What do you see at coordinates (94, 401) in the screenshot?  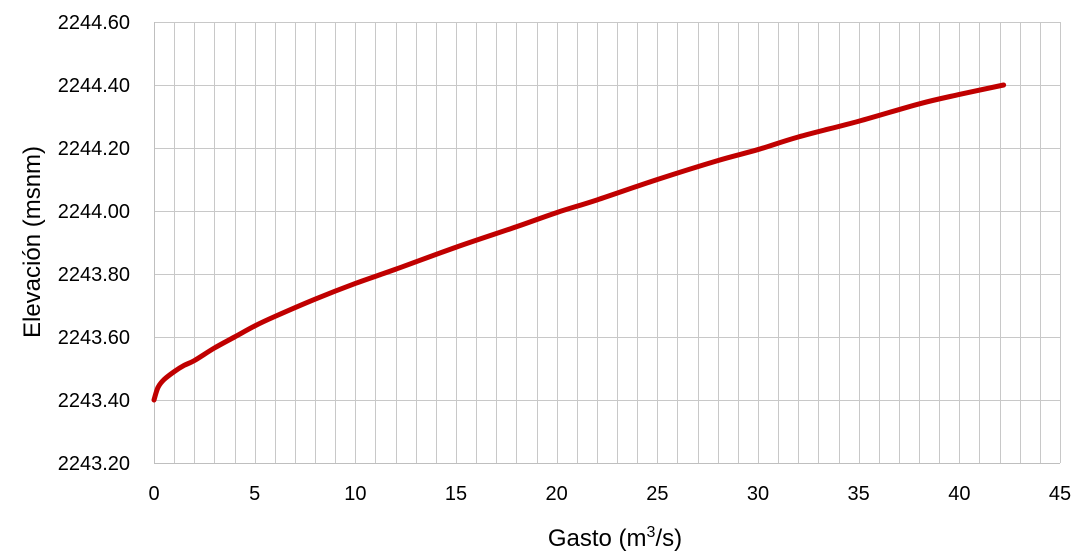 I see `y-tick-label: 2243.40` at bounding box center [94, 401].